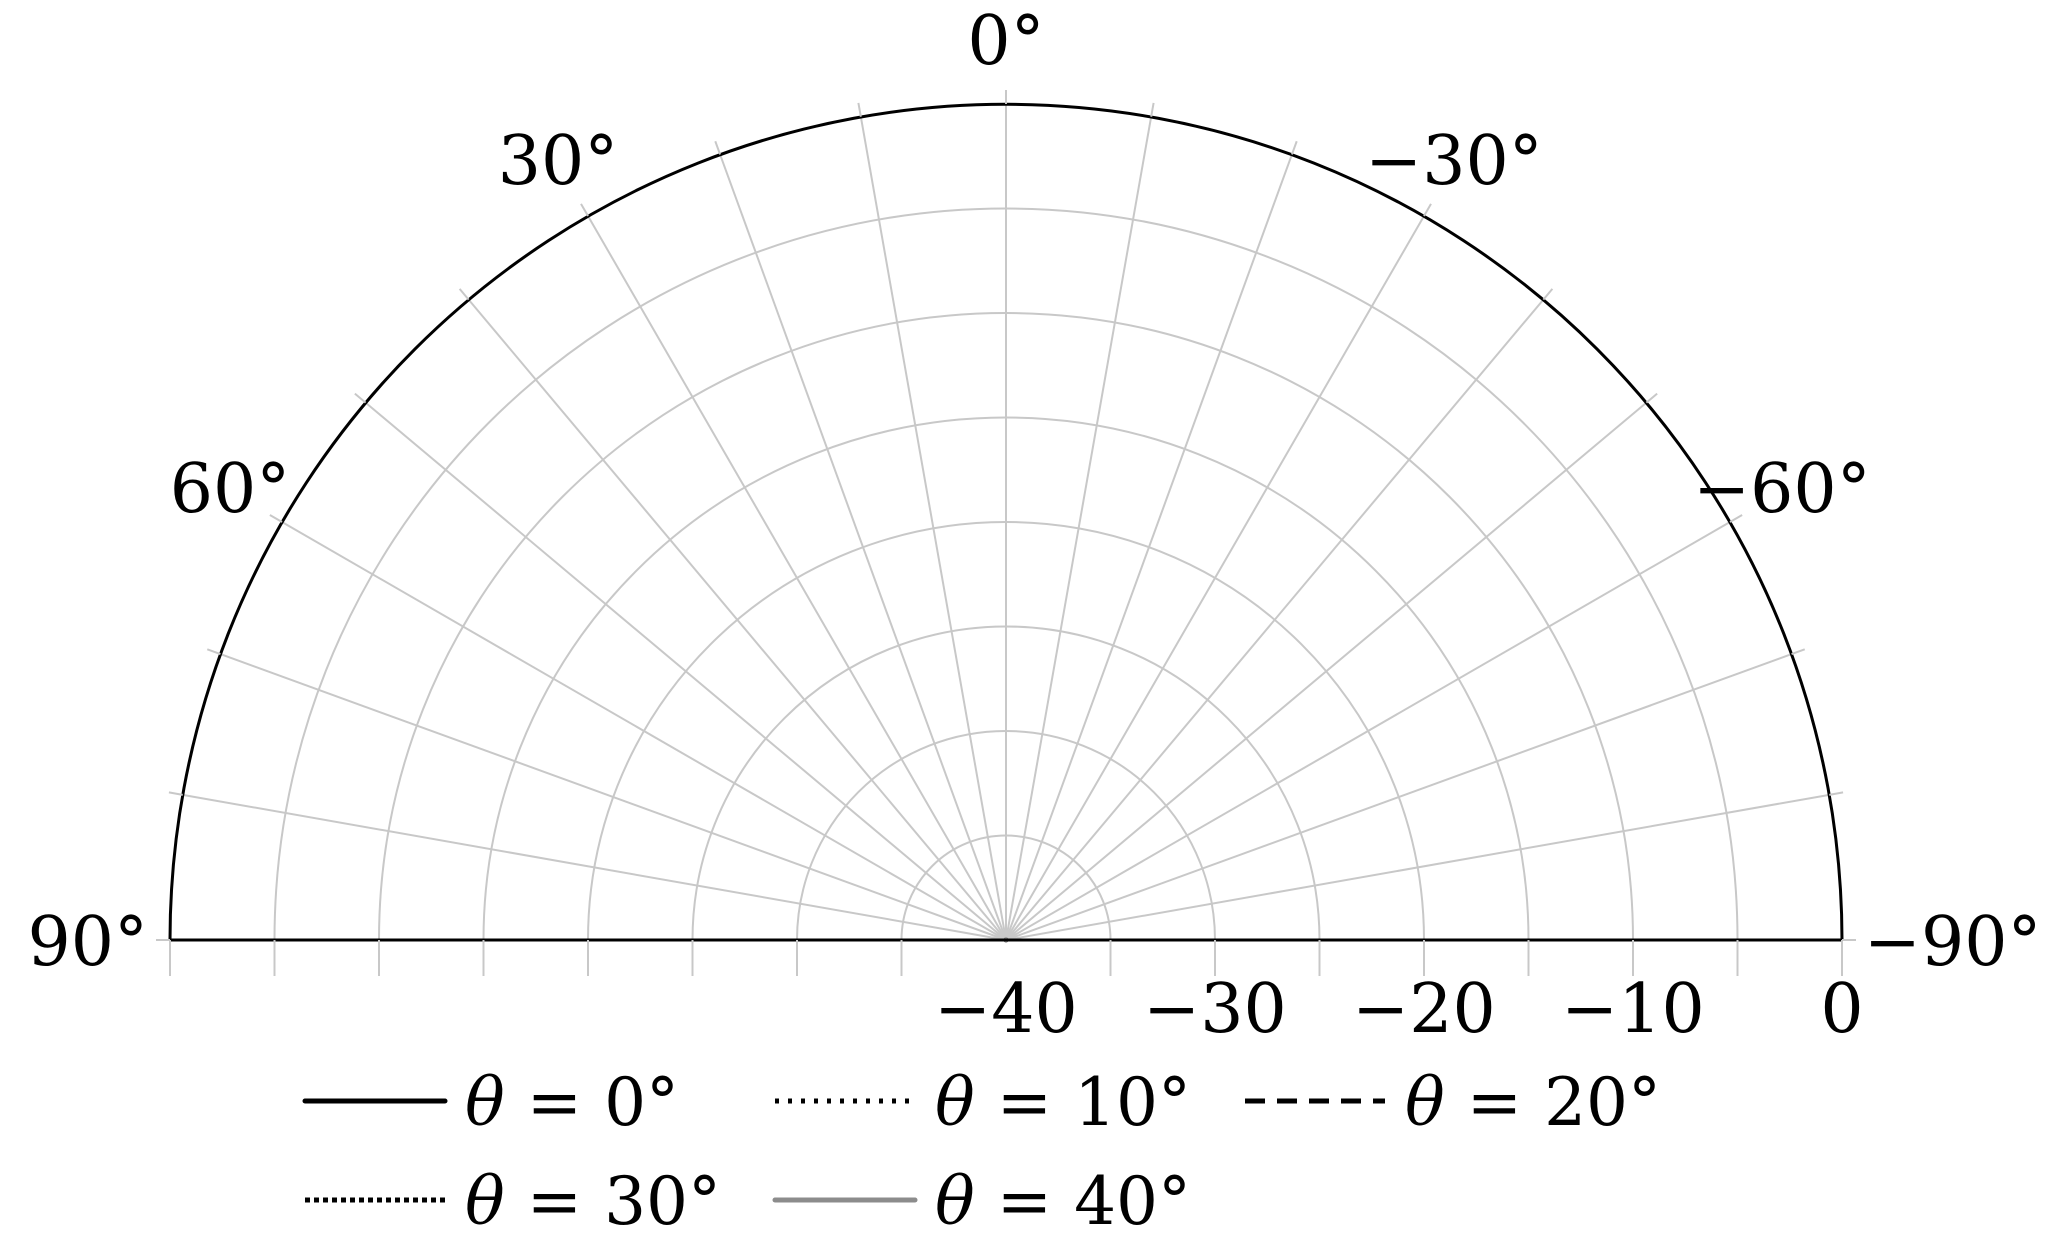 This screenshot has width=2067, height=1244. What do you see at coordinates (1424, 1009) in the screenshot?
I see `radial-label: −20` at bounding box center [1424, 1009].